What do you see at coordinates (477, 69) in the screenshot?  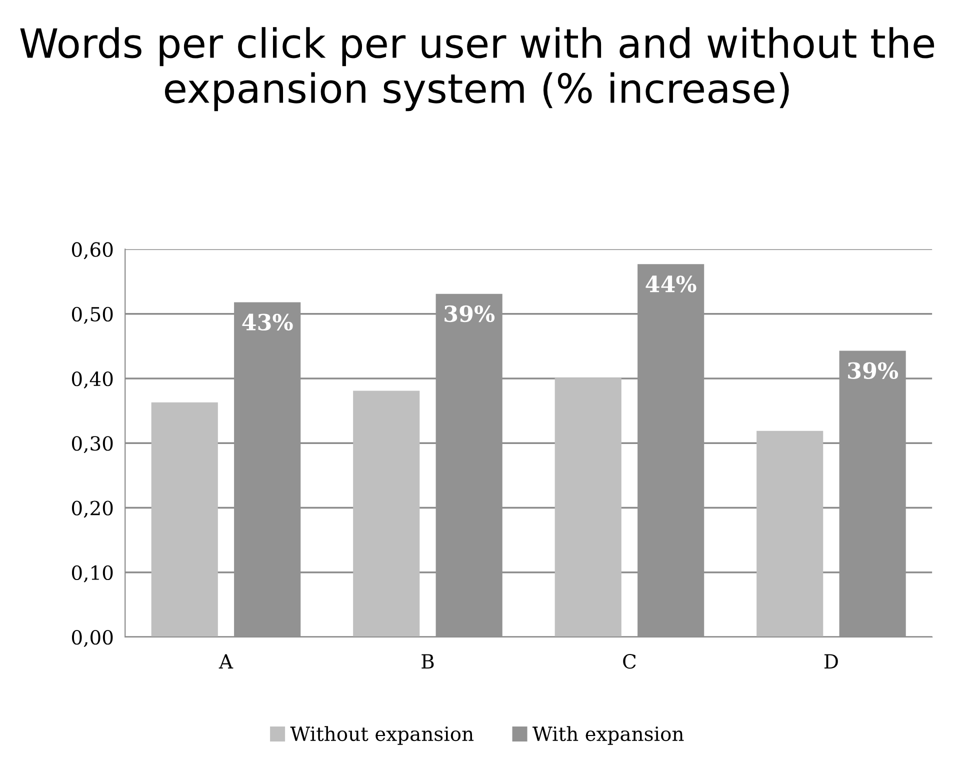 I see `chart-title: Words per click per user with and without the expansion system (% increase)` at bounding box center [477, 69].